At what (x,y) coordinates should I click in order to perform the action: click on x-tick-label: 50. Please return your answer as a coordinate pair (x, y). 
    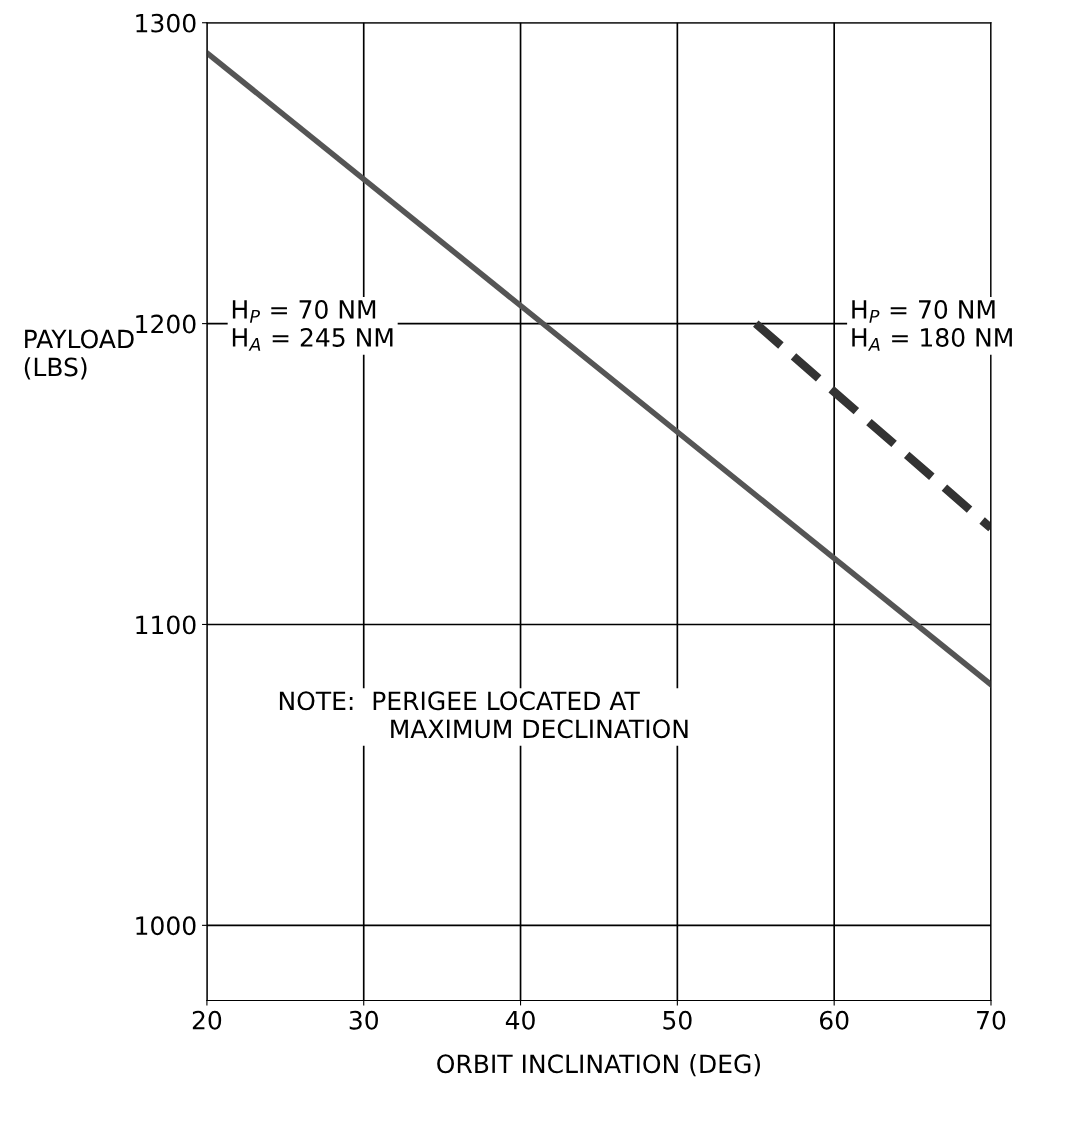
    Looking at the image, I should click on (677, 1020).